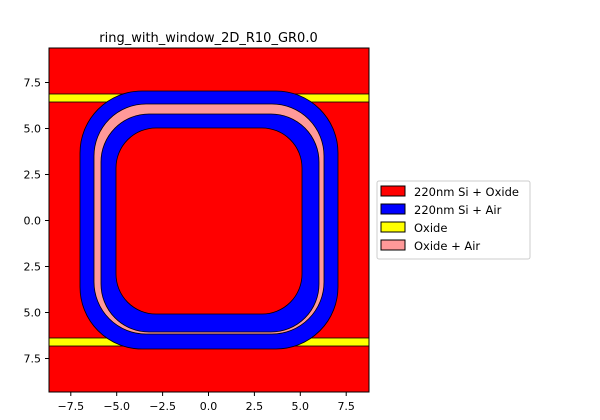 This screenshot has width=600, height=420. What do you see at coordinates (70, 406) in the screenshot?
I see `x-tick-label: −7.5` at bounding box center [70, 406].